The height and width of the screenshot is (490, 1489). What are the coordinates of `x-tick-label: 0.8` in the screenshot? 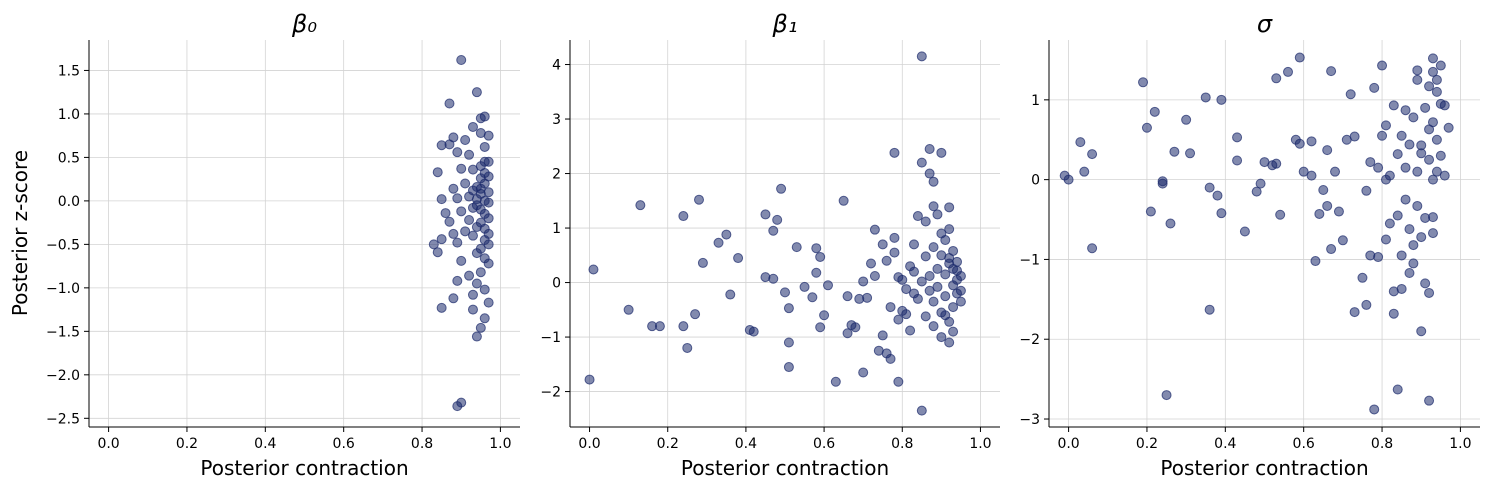 It's located at (1382, 444).